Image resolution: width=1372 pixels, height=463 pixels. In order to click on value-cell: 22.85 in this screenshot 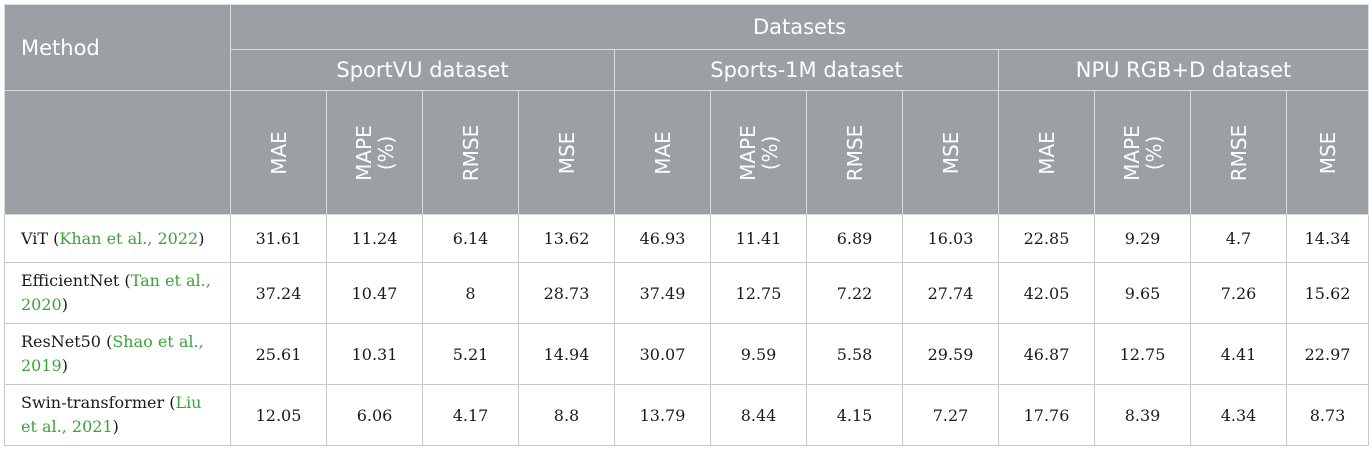, I will do `click(1046, 238)`.